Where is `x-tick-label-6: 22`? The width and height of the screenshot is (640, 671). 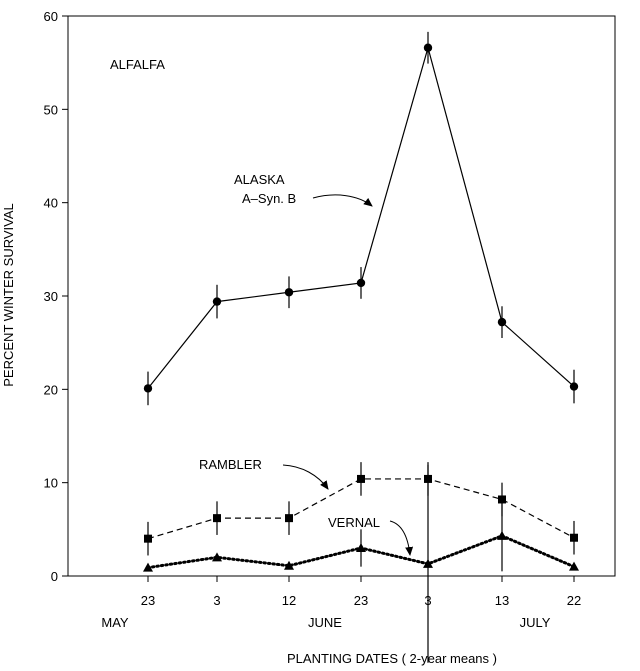 x-tick-label-6: 22 is located at coordinates (574, 600).